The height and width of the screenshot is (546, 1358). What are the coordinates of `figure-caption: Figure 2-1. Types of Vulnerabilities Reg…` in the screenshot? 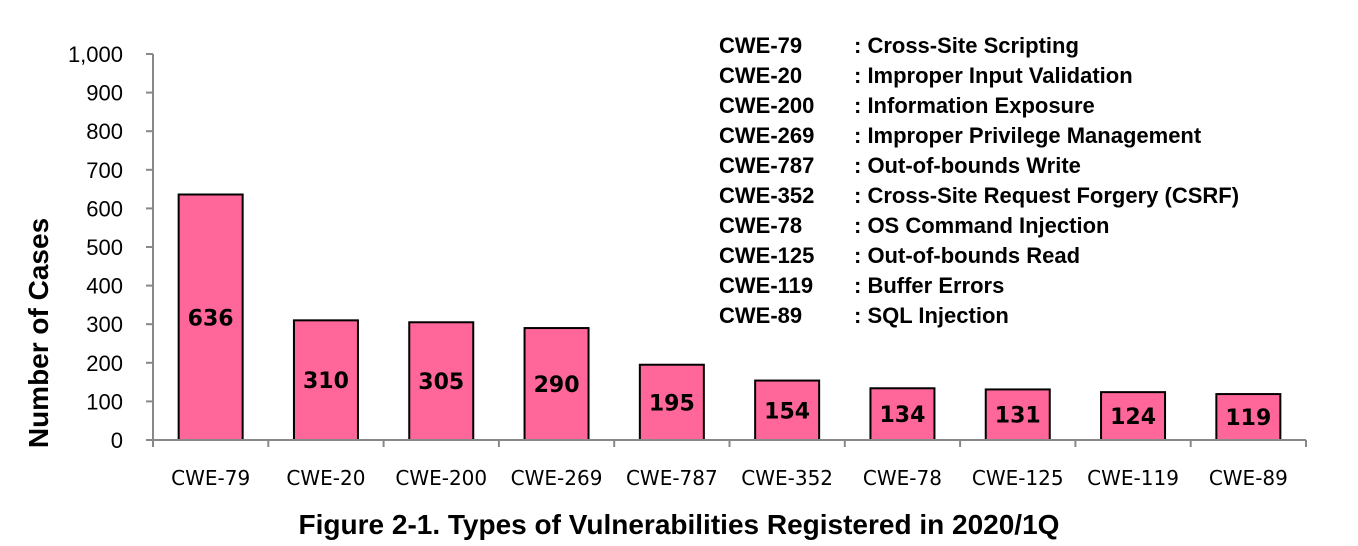 It's located at (679, 524).